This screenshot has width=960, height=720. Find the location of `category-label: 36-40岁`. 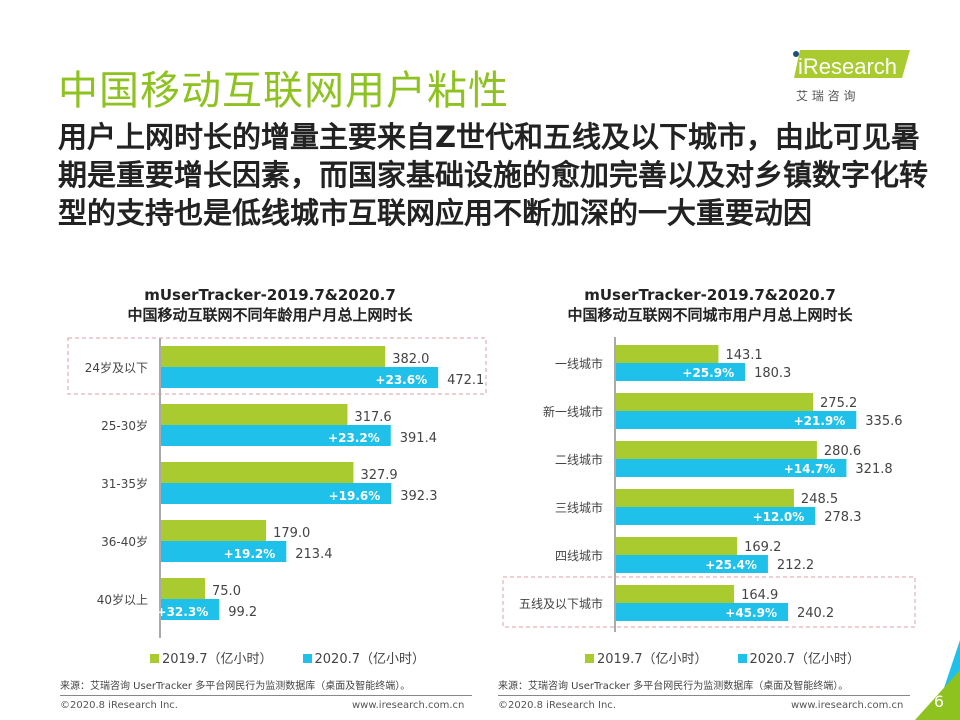

category-label: 36-40岁 is located at coordinates (124, 541).